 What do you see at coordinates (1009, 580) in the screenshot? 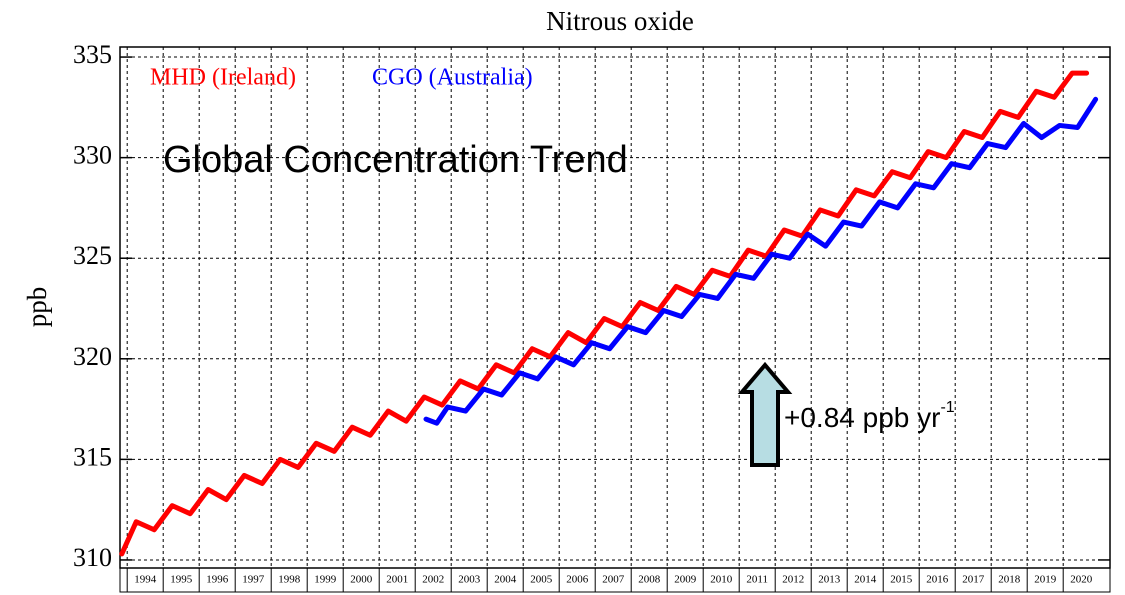
I see `x-tick-label: 2018` at bounding box center [1009, 580].